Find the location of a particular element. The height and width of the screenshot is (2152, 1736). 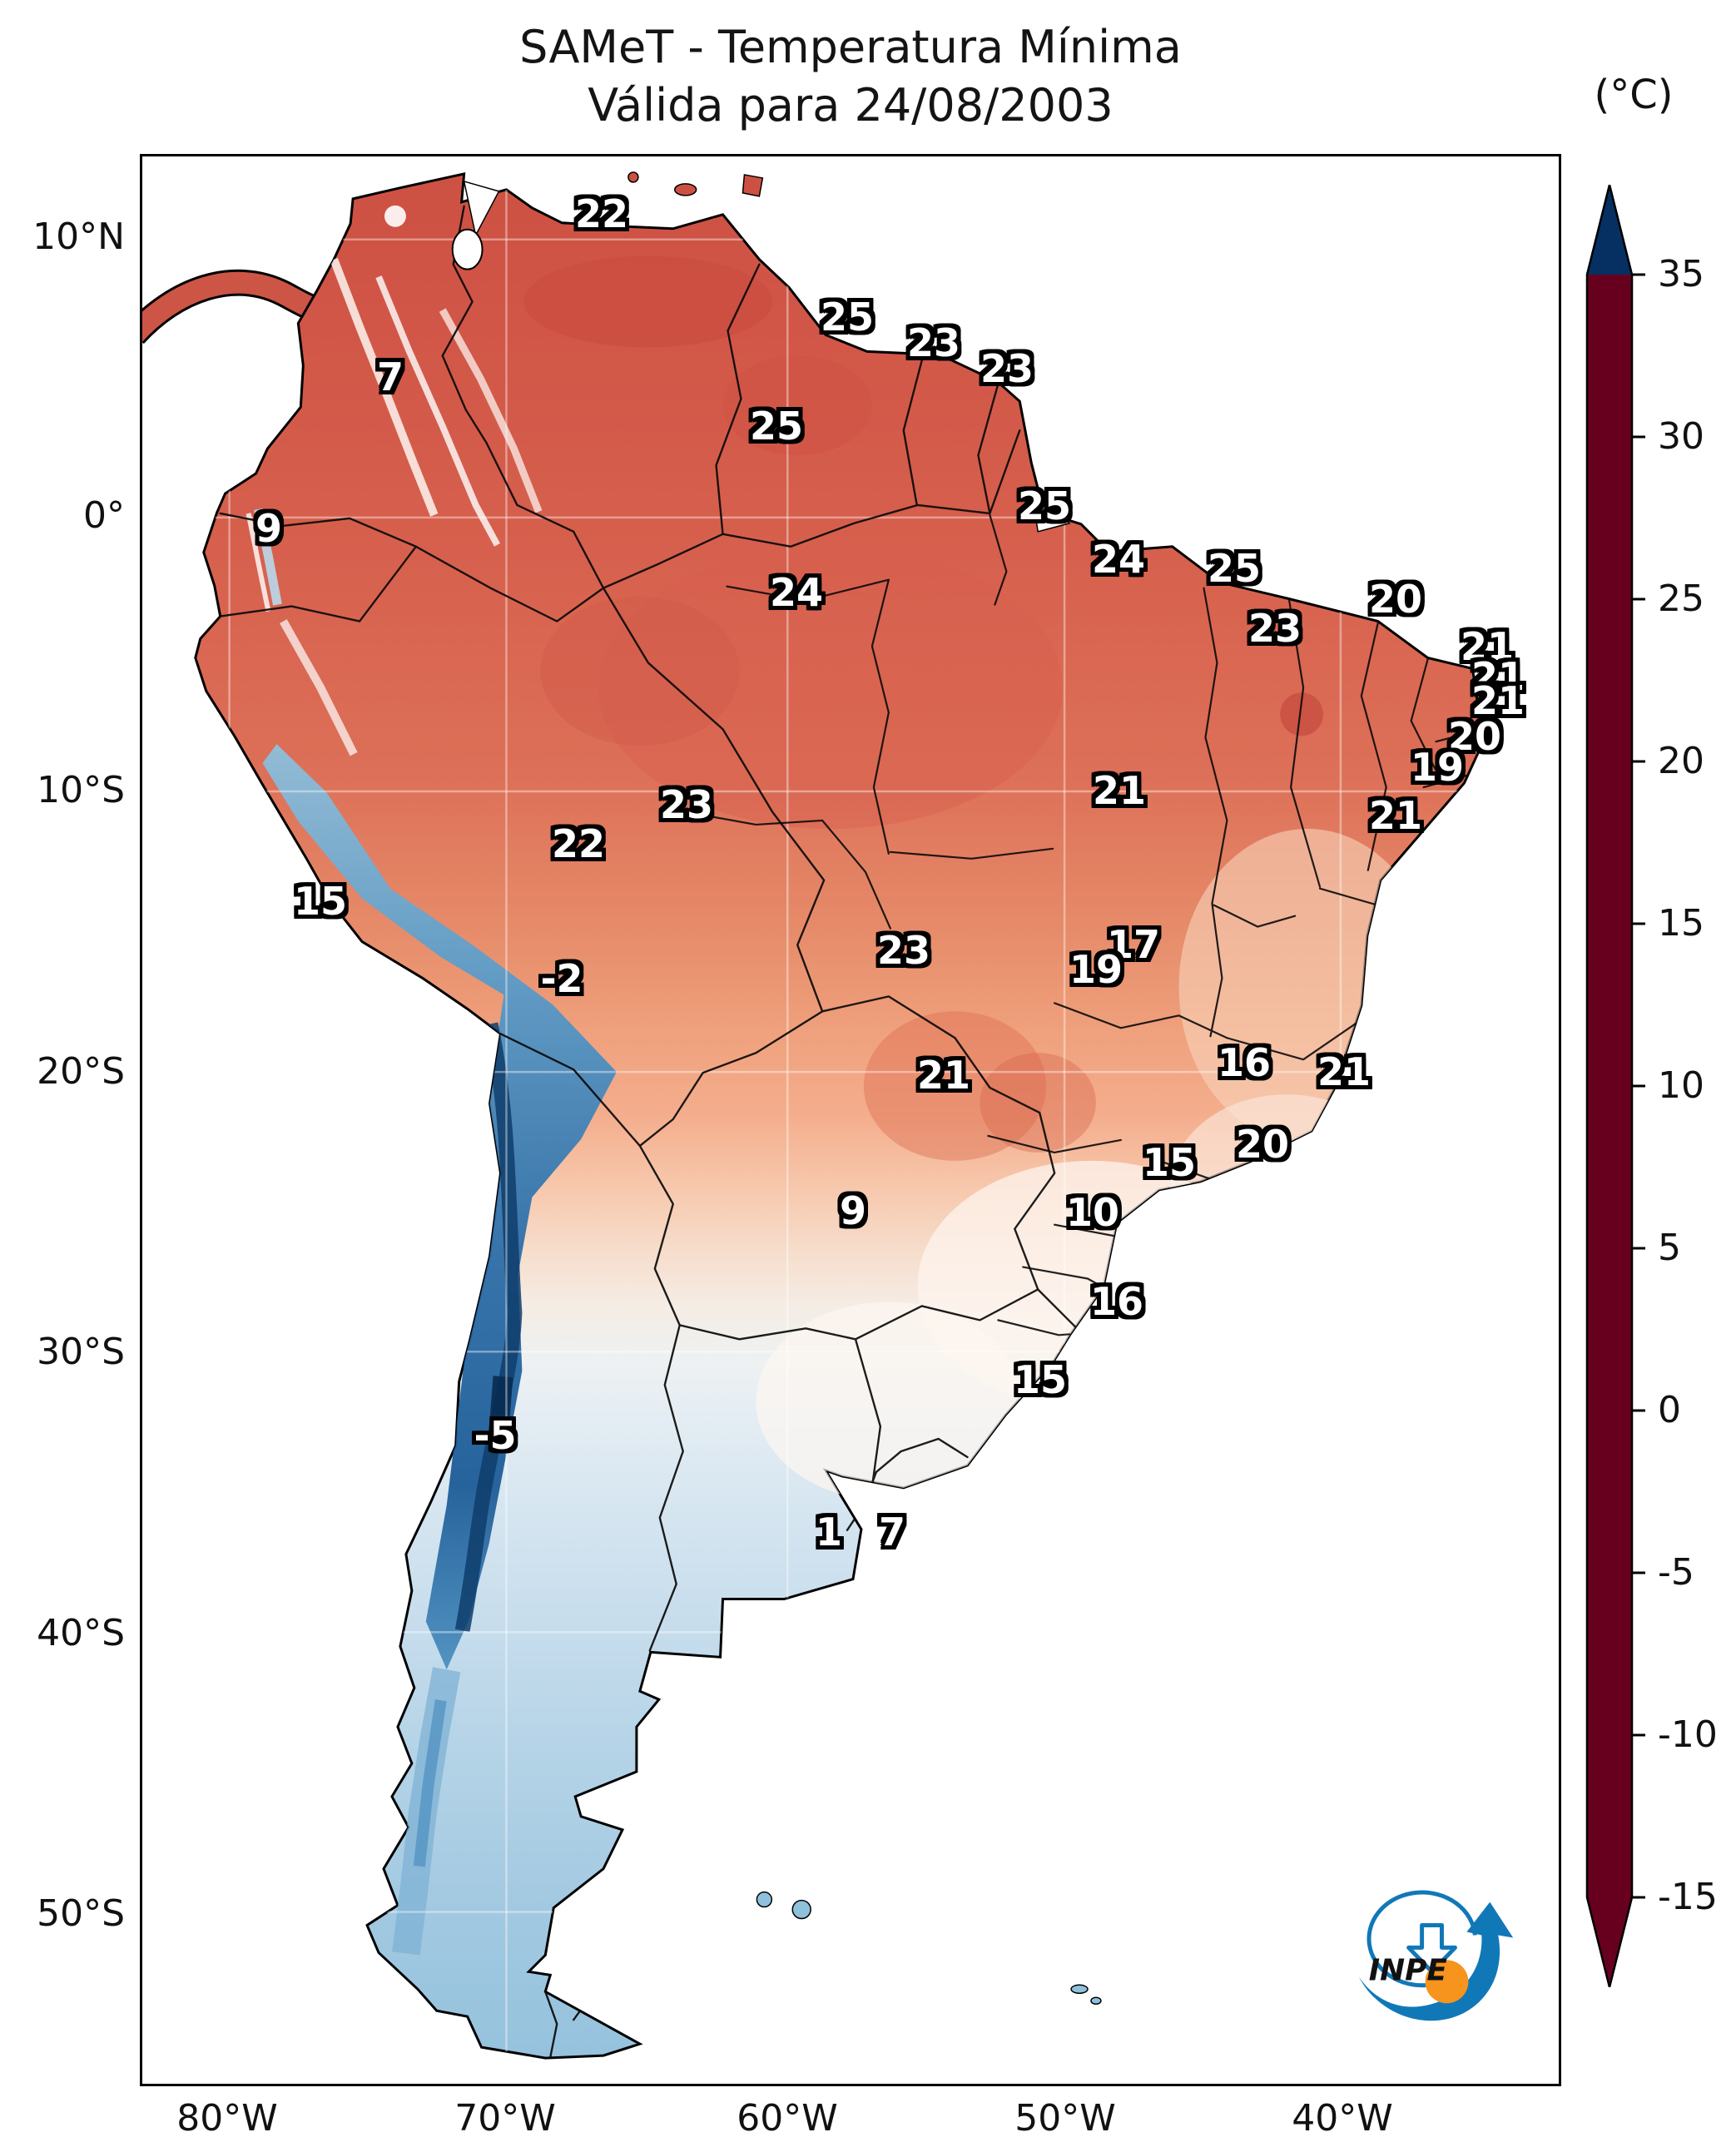

lon-tick-label: 50°W is located at coordinates (1065, 2118).